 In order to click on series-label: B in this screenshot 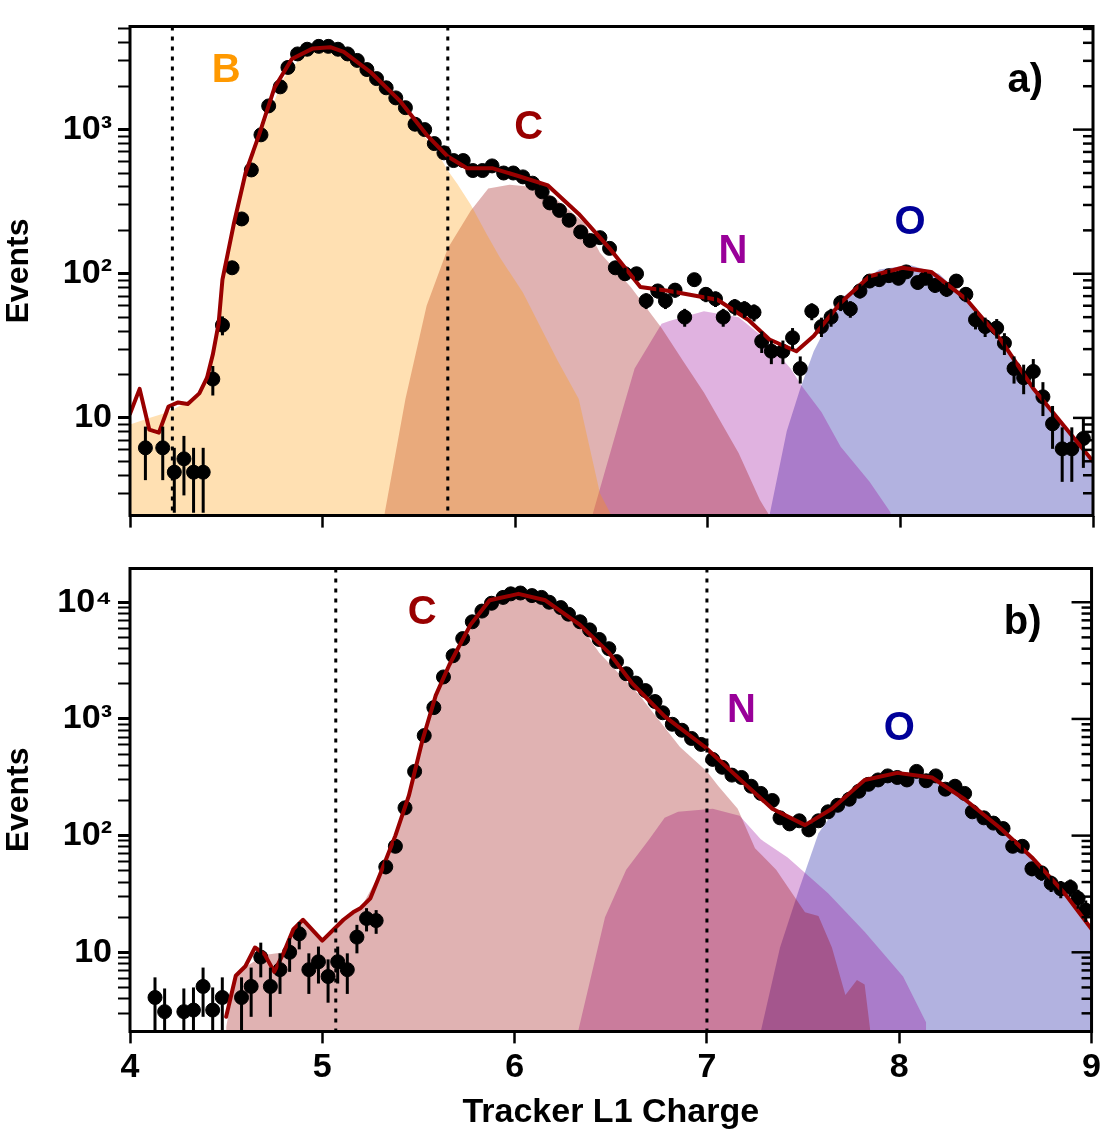, I will do `click(226, 68)`.